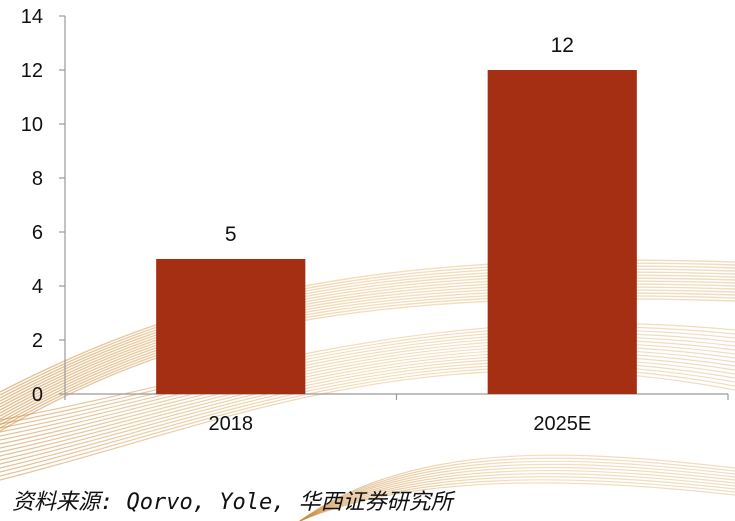 The height and width of the screenshot is (521, 735). I want to click on y-tick-label: 6, so click(37, 233).